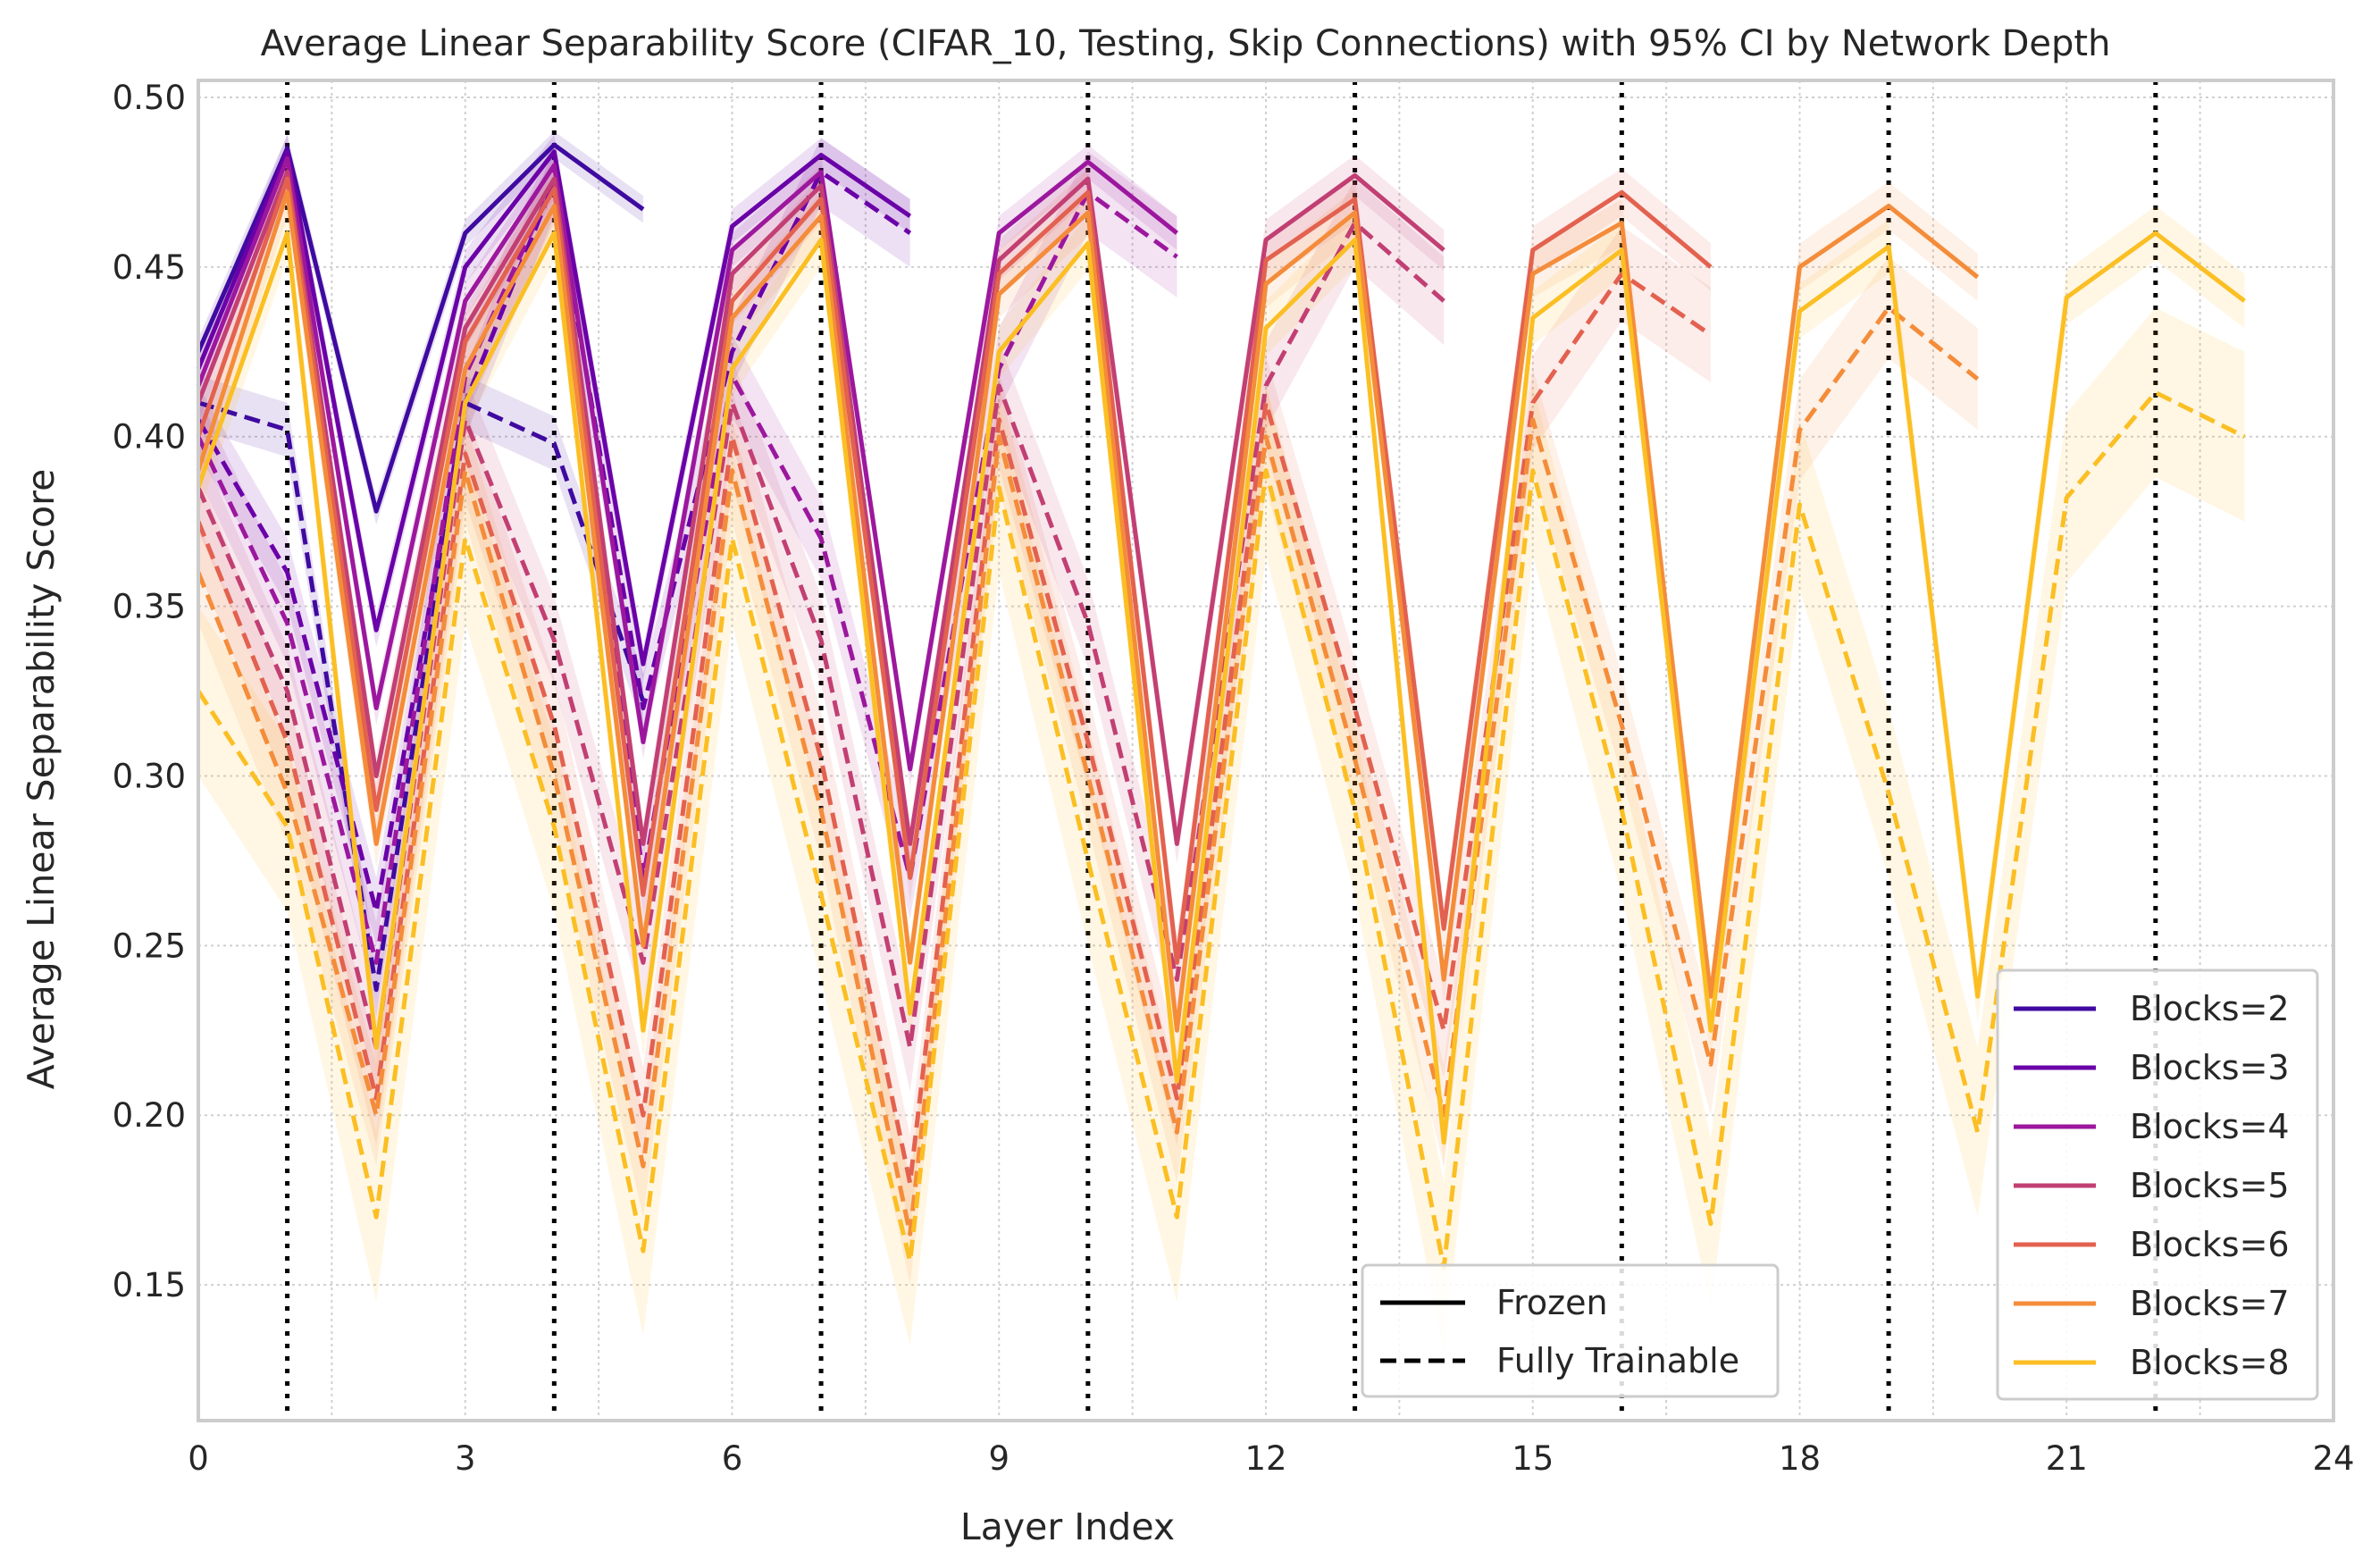  I want to click on depth-legend-label: Blocks=3, so click(2210, 1067).